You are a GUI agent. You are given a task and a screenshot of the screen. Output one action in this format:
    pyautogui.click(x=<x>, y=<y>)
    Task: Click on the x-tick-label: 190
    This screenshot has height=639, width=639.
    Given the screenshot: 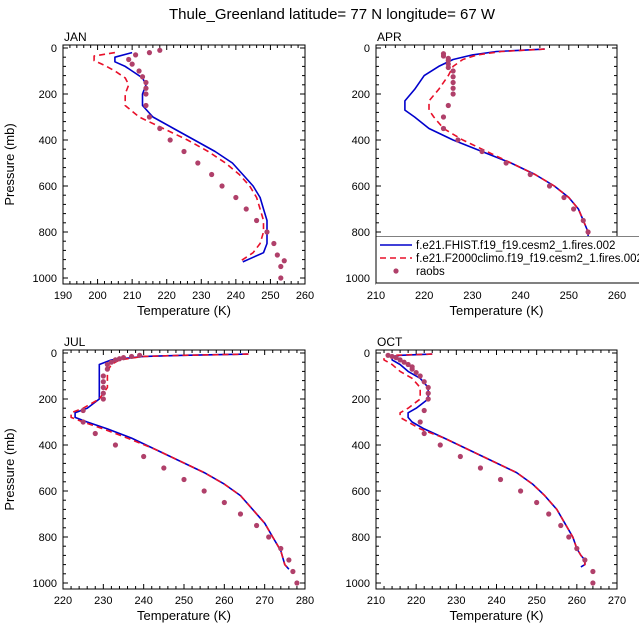 What is the action you would take?
    pyautogui.click(x=63, y=296)
    